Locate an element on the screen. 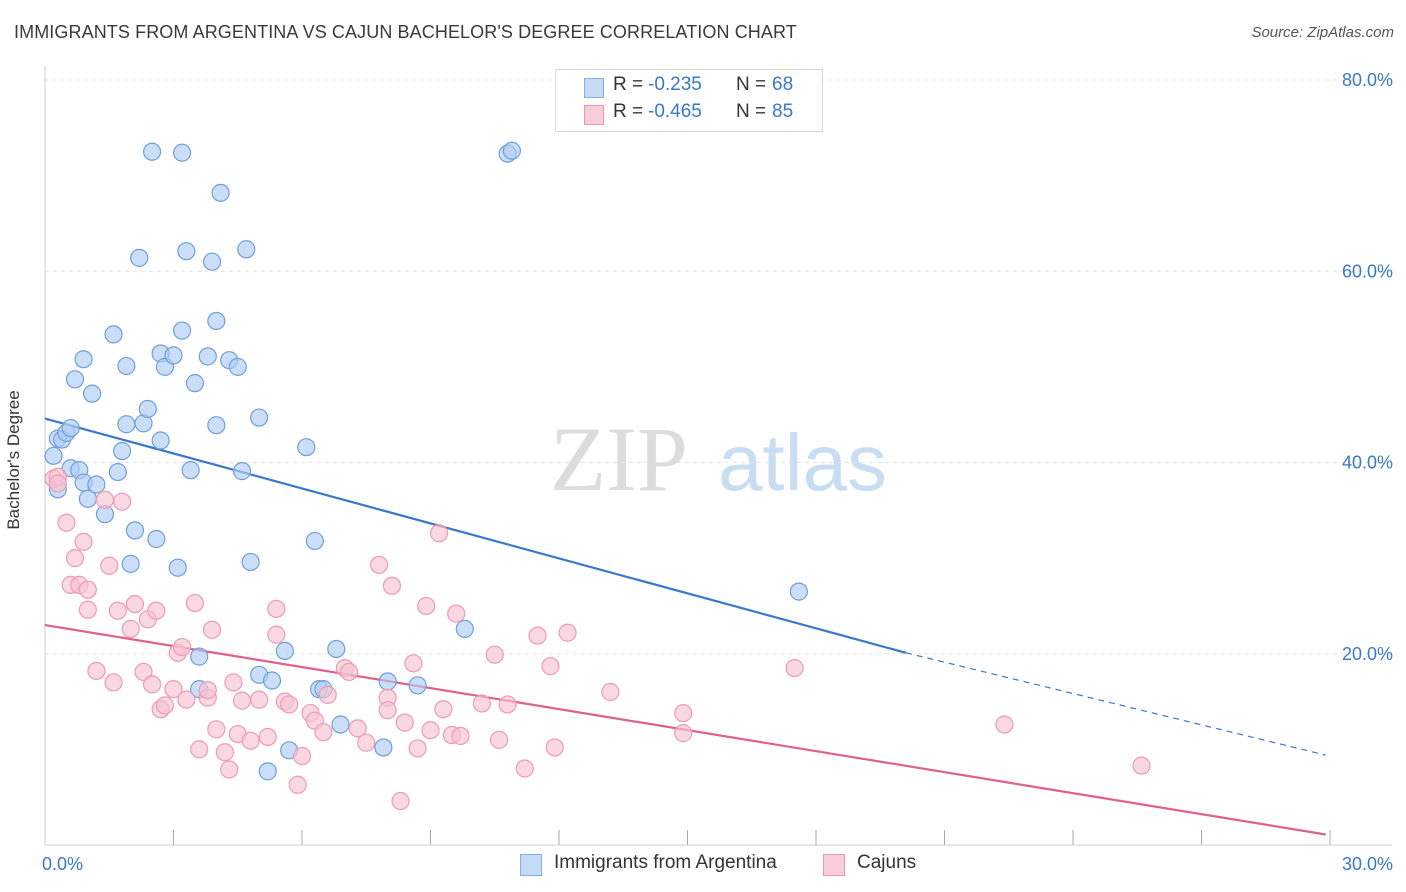  source-label: Source: ZipAtlas.com is located at coordinates (1322, 32).